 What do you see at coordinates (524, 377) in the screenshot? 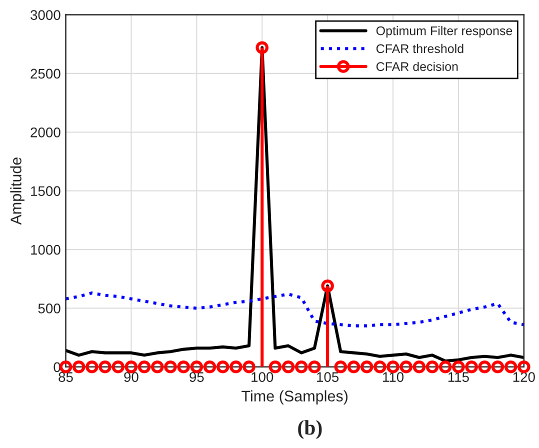
I see `x-tick-label: 120` at bounding box center [524, 377].